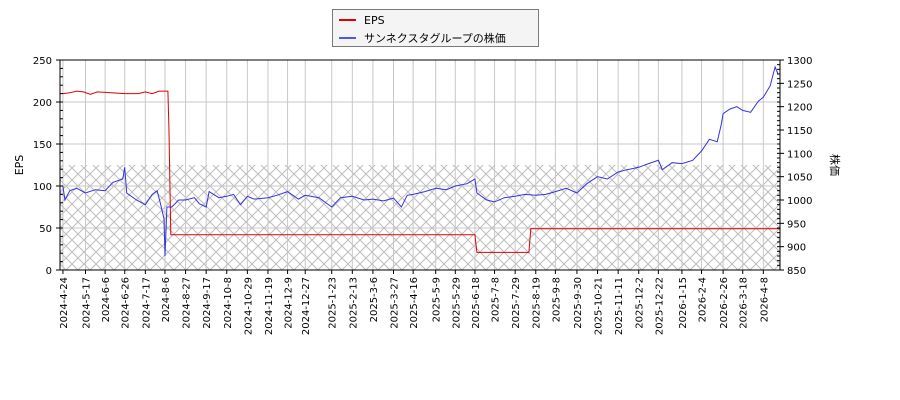  What do you see at coordinates (42, 61) in the screenshot?
I see `svg-text: 250` at bounding box center [42, 61].